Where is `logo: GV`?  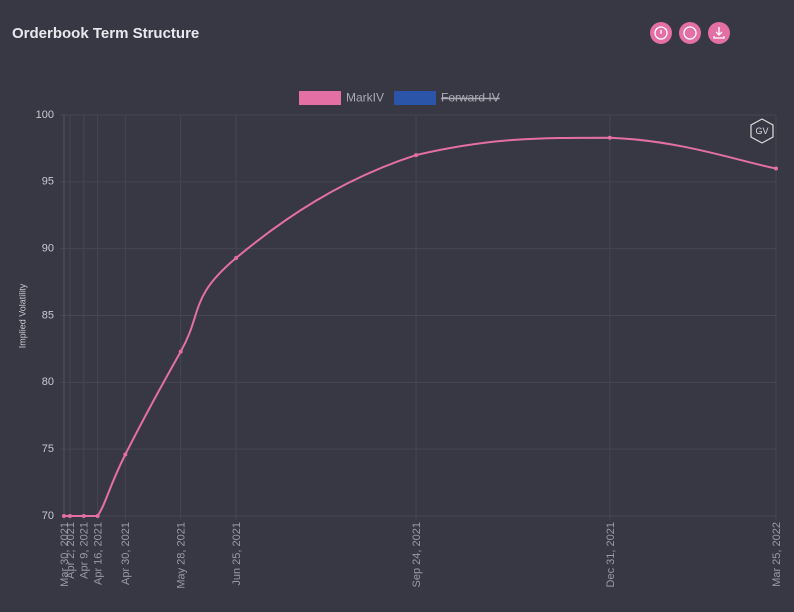 logo: GV is located at coordinates (762, 131).